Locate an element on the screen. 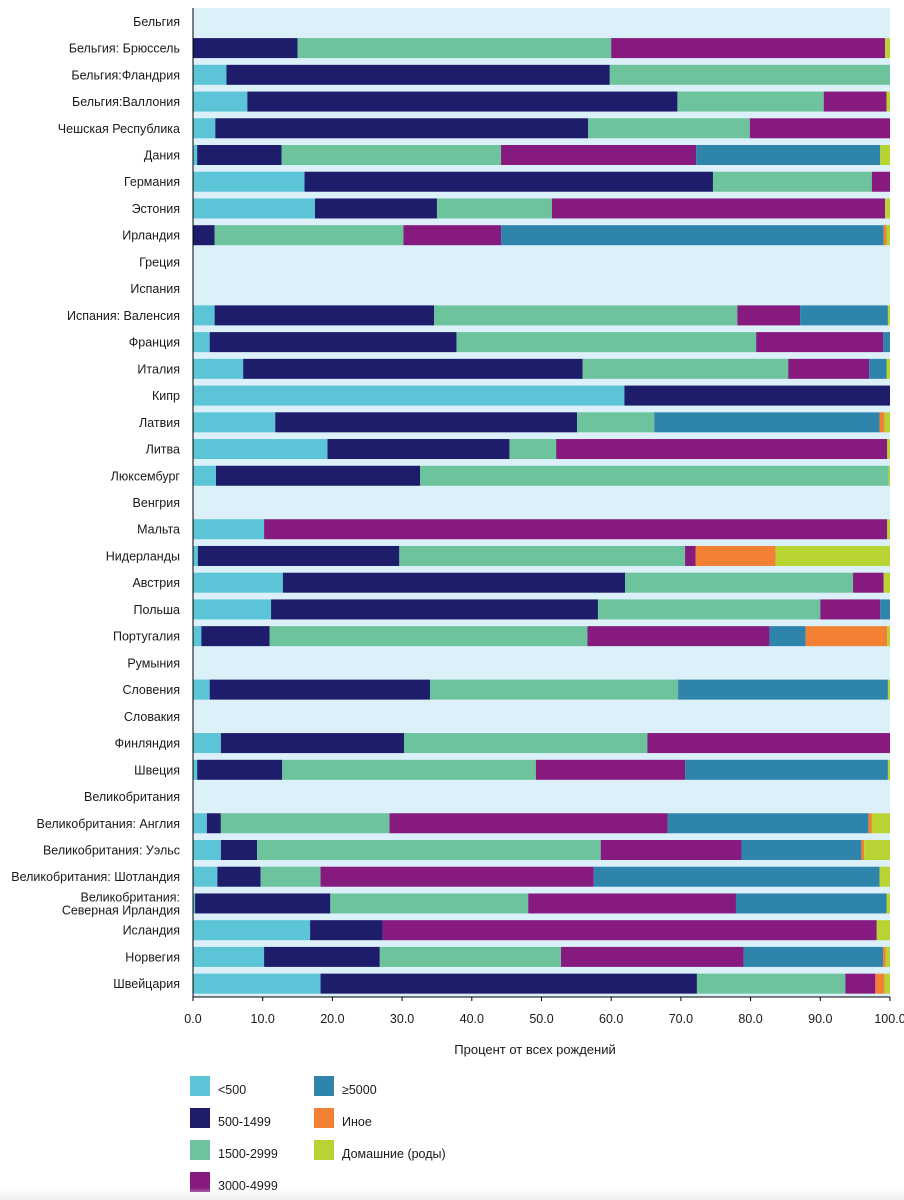 The image size is (904, 1200). legend-swatch-home is located at coordinates (324, 1150).